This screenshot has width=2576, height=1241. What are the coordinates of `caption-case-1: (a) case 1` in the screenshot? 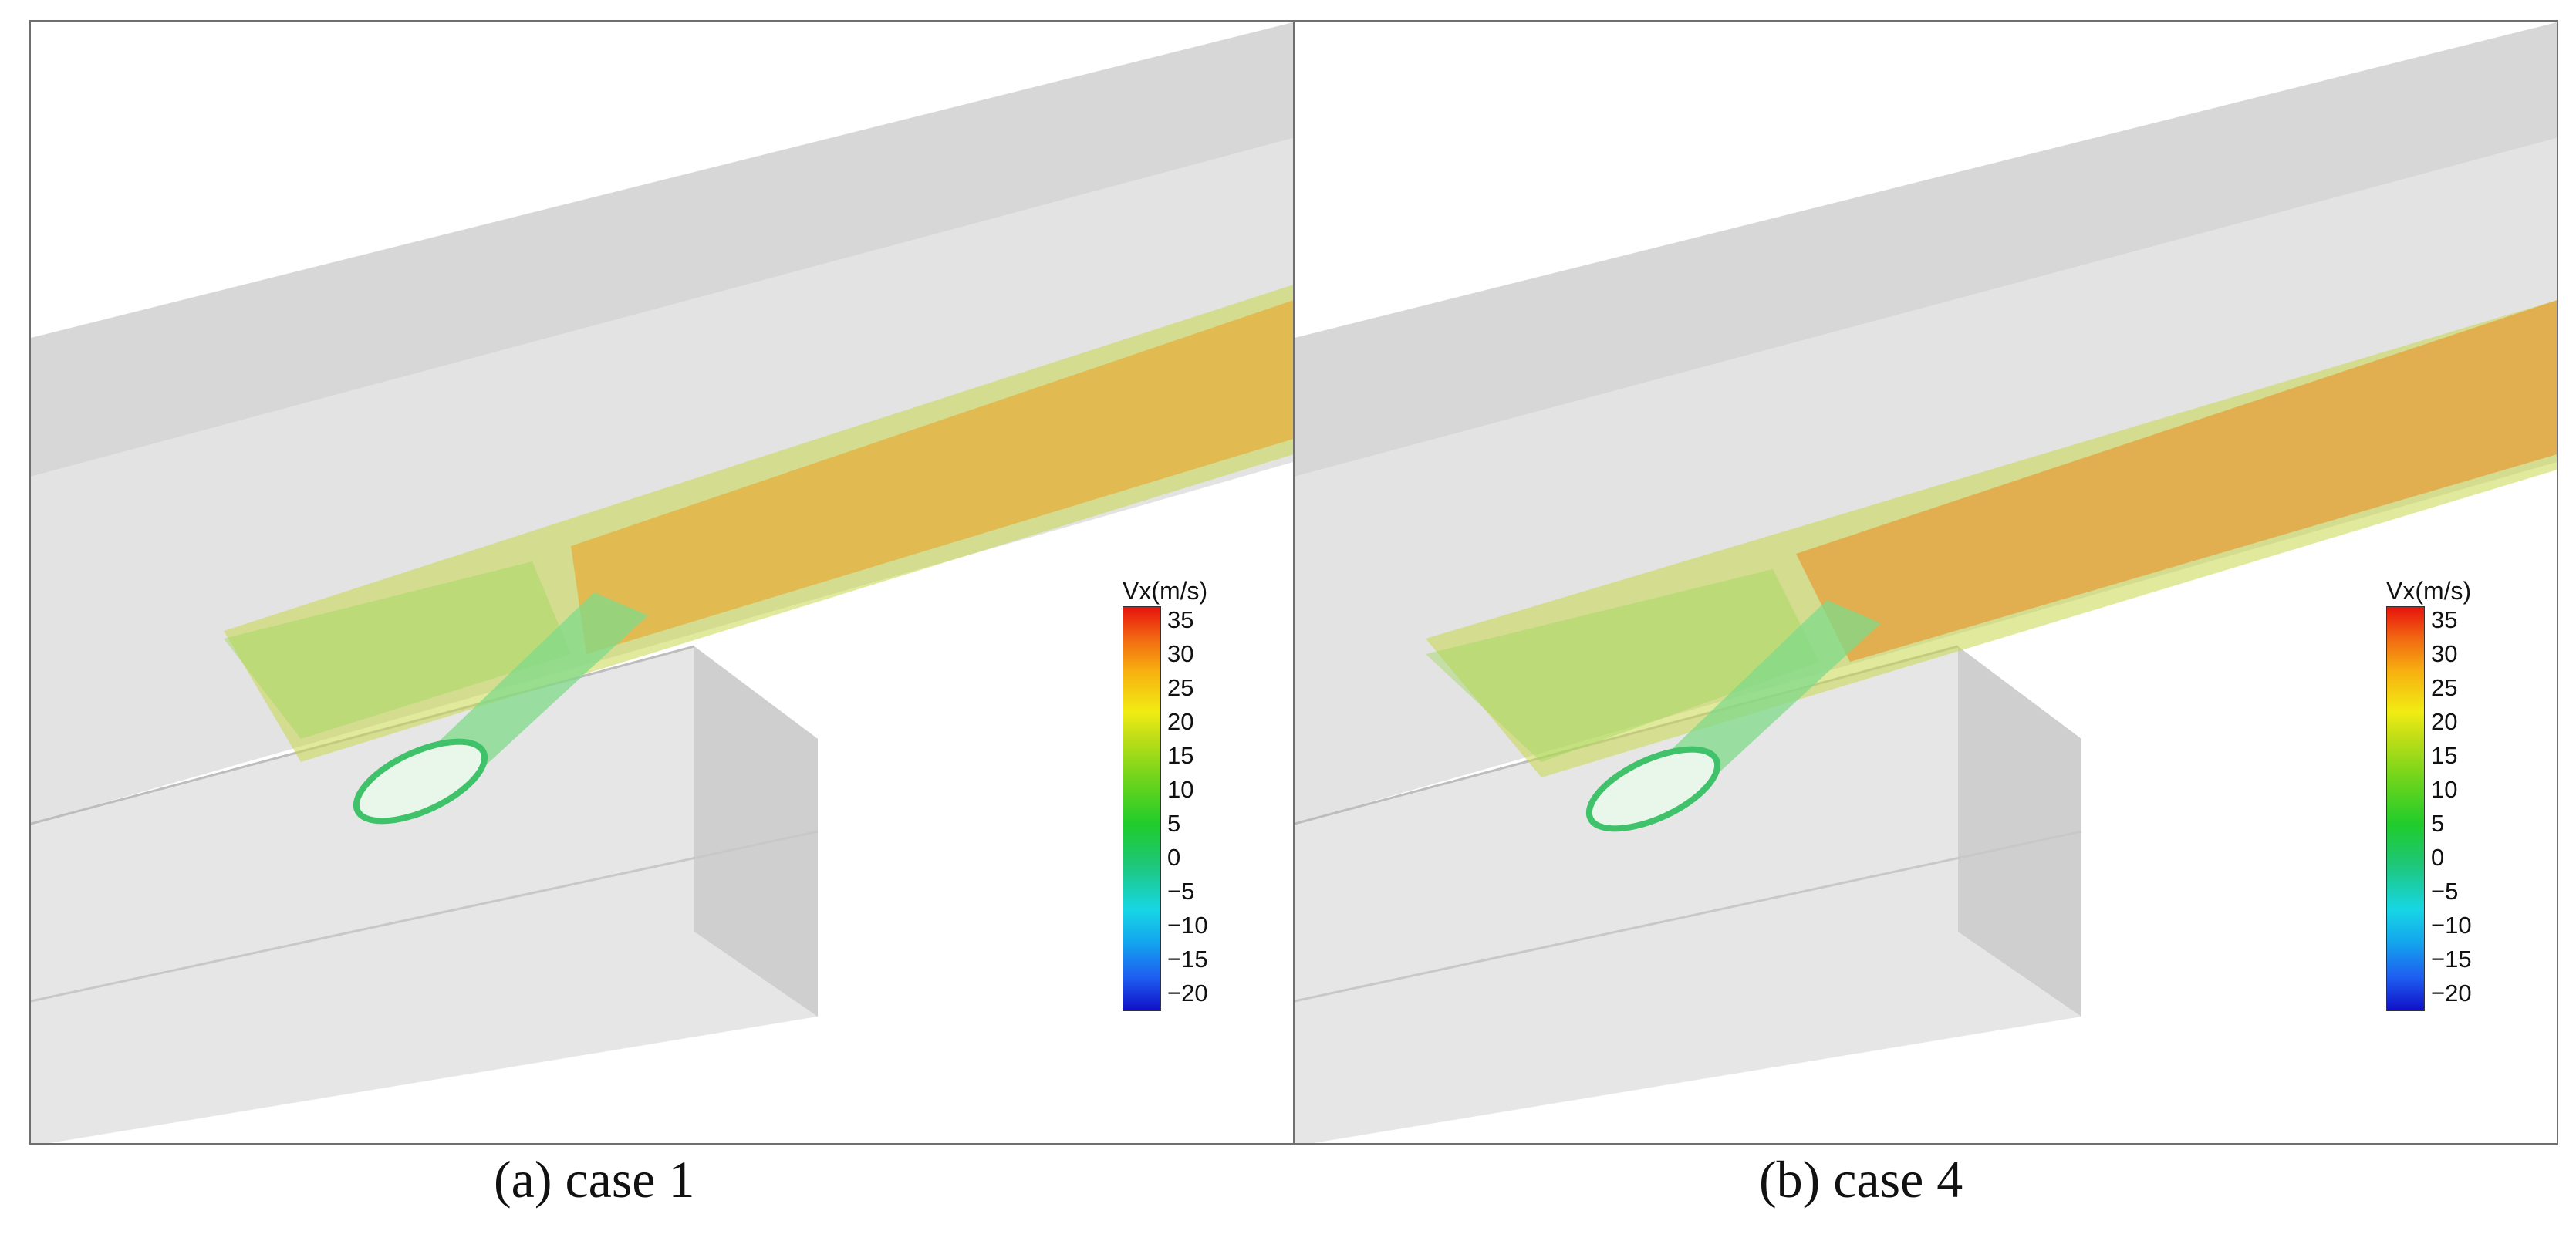 It's located at (595, 1180).